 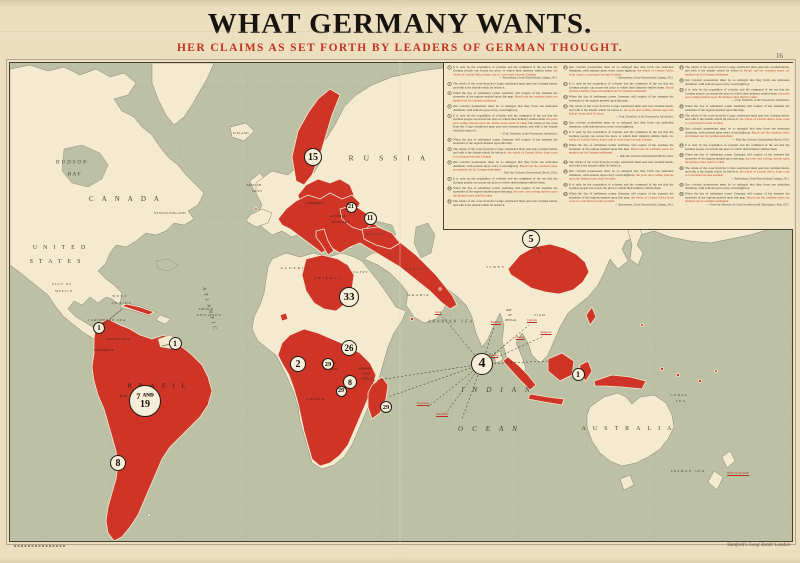 I want to click on legend-item-number: 25, so click(x=681, y=90).